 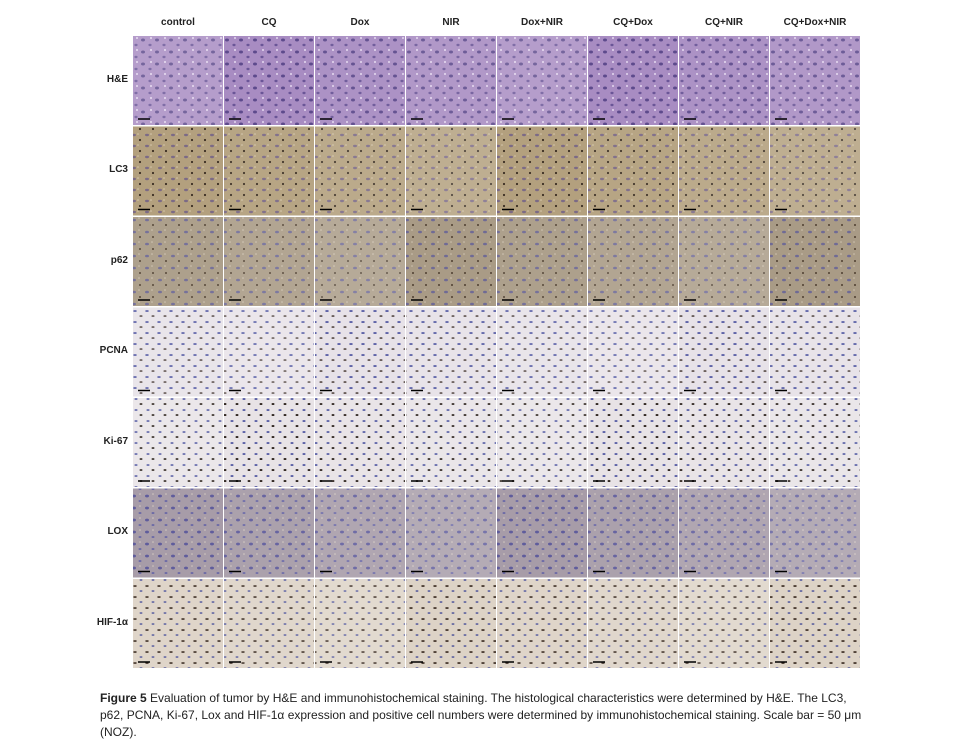 I want to click on caption-label: Figure 5, so click(x=123, y=698).